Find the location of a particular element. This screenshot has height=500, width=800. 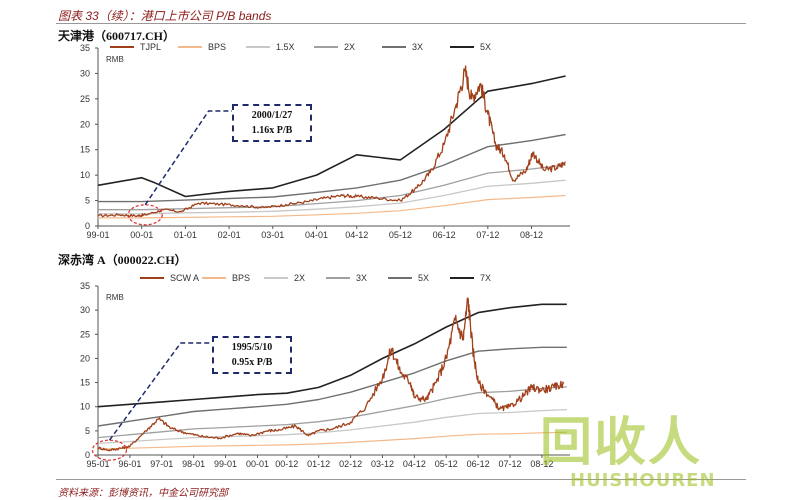

chart2-title: 深赤湾 A（000022.CH） is located at coordinates (122, 260).